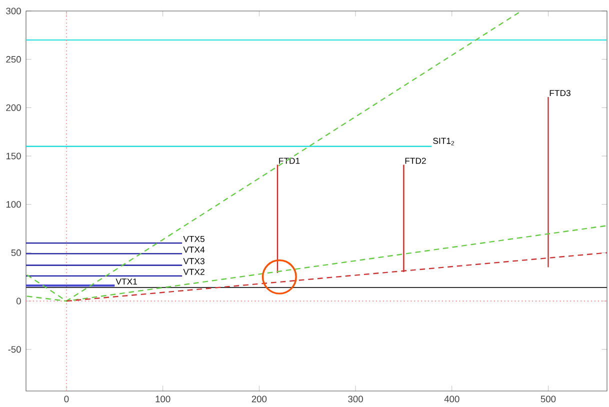 The image size is (609, 407). Describe the element at coordinates (193, 261) in the screenshot. I see `series-label: VTX3` at that location.